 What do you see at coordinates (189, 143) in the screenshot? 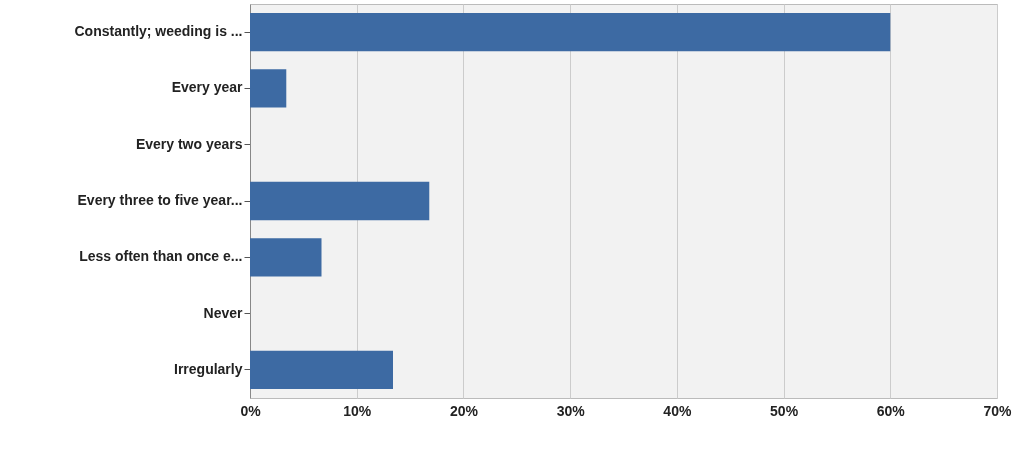
I see `y-tick-label: Every two years` at bounding box center [189, 143].